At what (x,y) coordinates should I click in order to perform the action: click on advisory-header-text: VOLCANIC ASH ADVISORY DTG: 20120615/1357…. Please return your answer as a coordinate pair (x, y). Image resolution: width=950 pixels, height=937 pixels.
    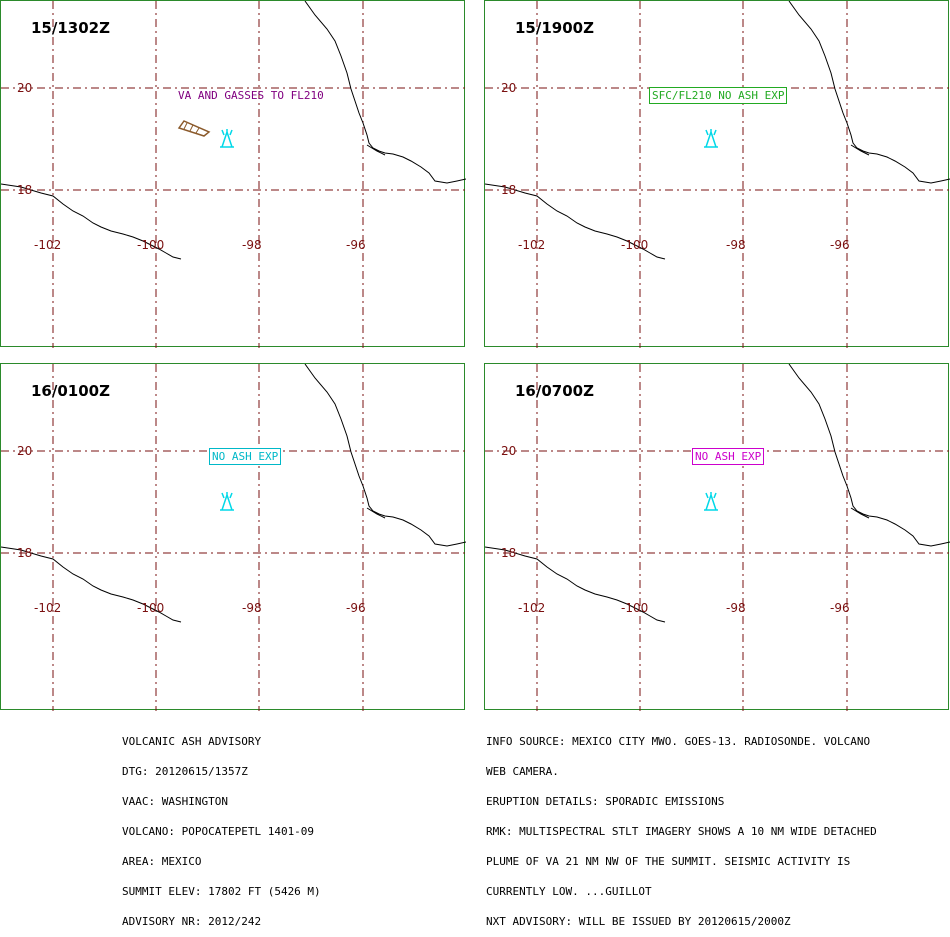
    Looking at the image, I should click on (221, 827).